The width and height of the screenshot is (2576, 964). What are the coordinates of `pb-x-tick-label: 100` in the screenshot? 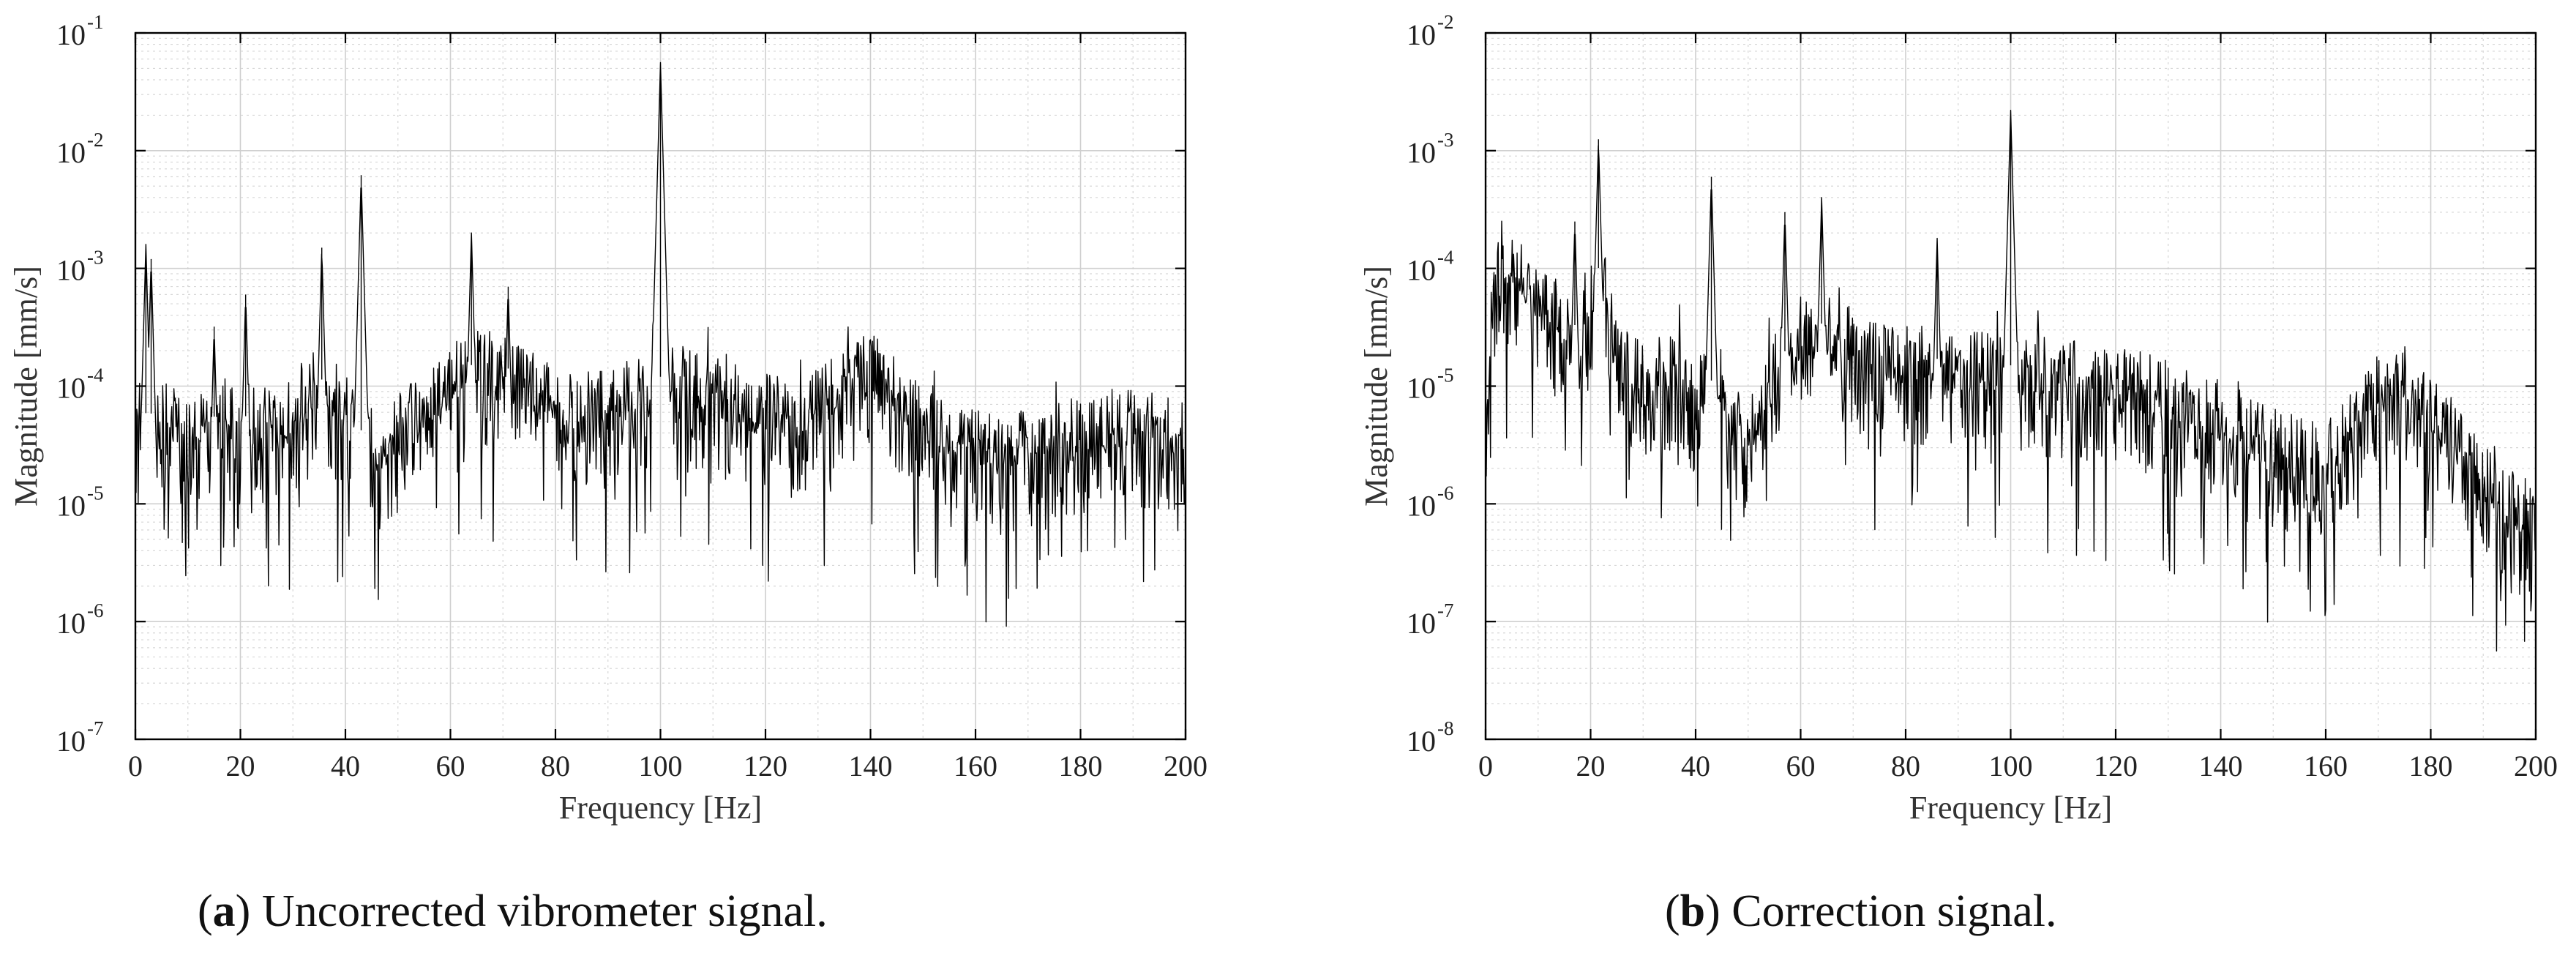 It's located at (2011, 766).